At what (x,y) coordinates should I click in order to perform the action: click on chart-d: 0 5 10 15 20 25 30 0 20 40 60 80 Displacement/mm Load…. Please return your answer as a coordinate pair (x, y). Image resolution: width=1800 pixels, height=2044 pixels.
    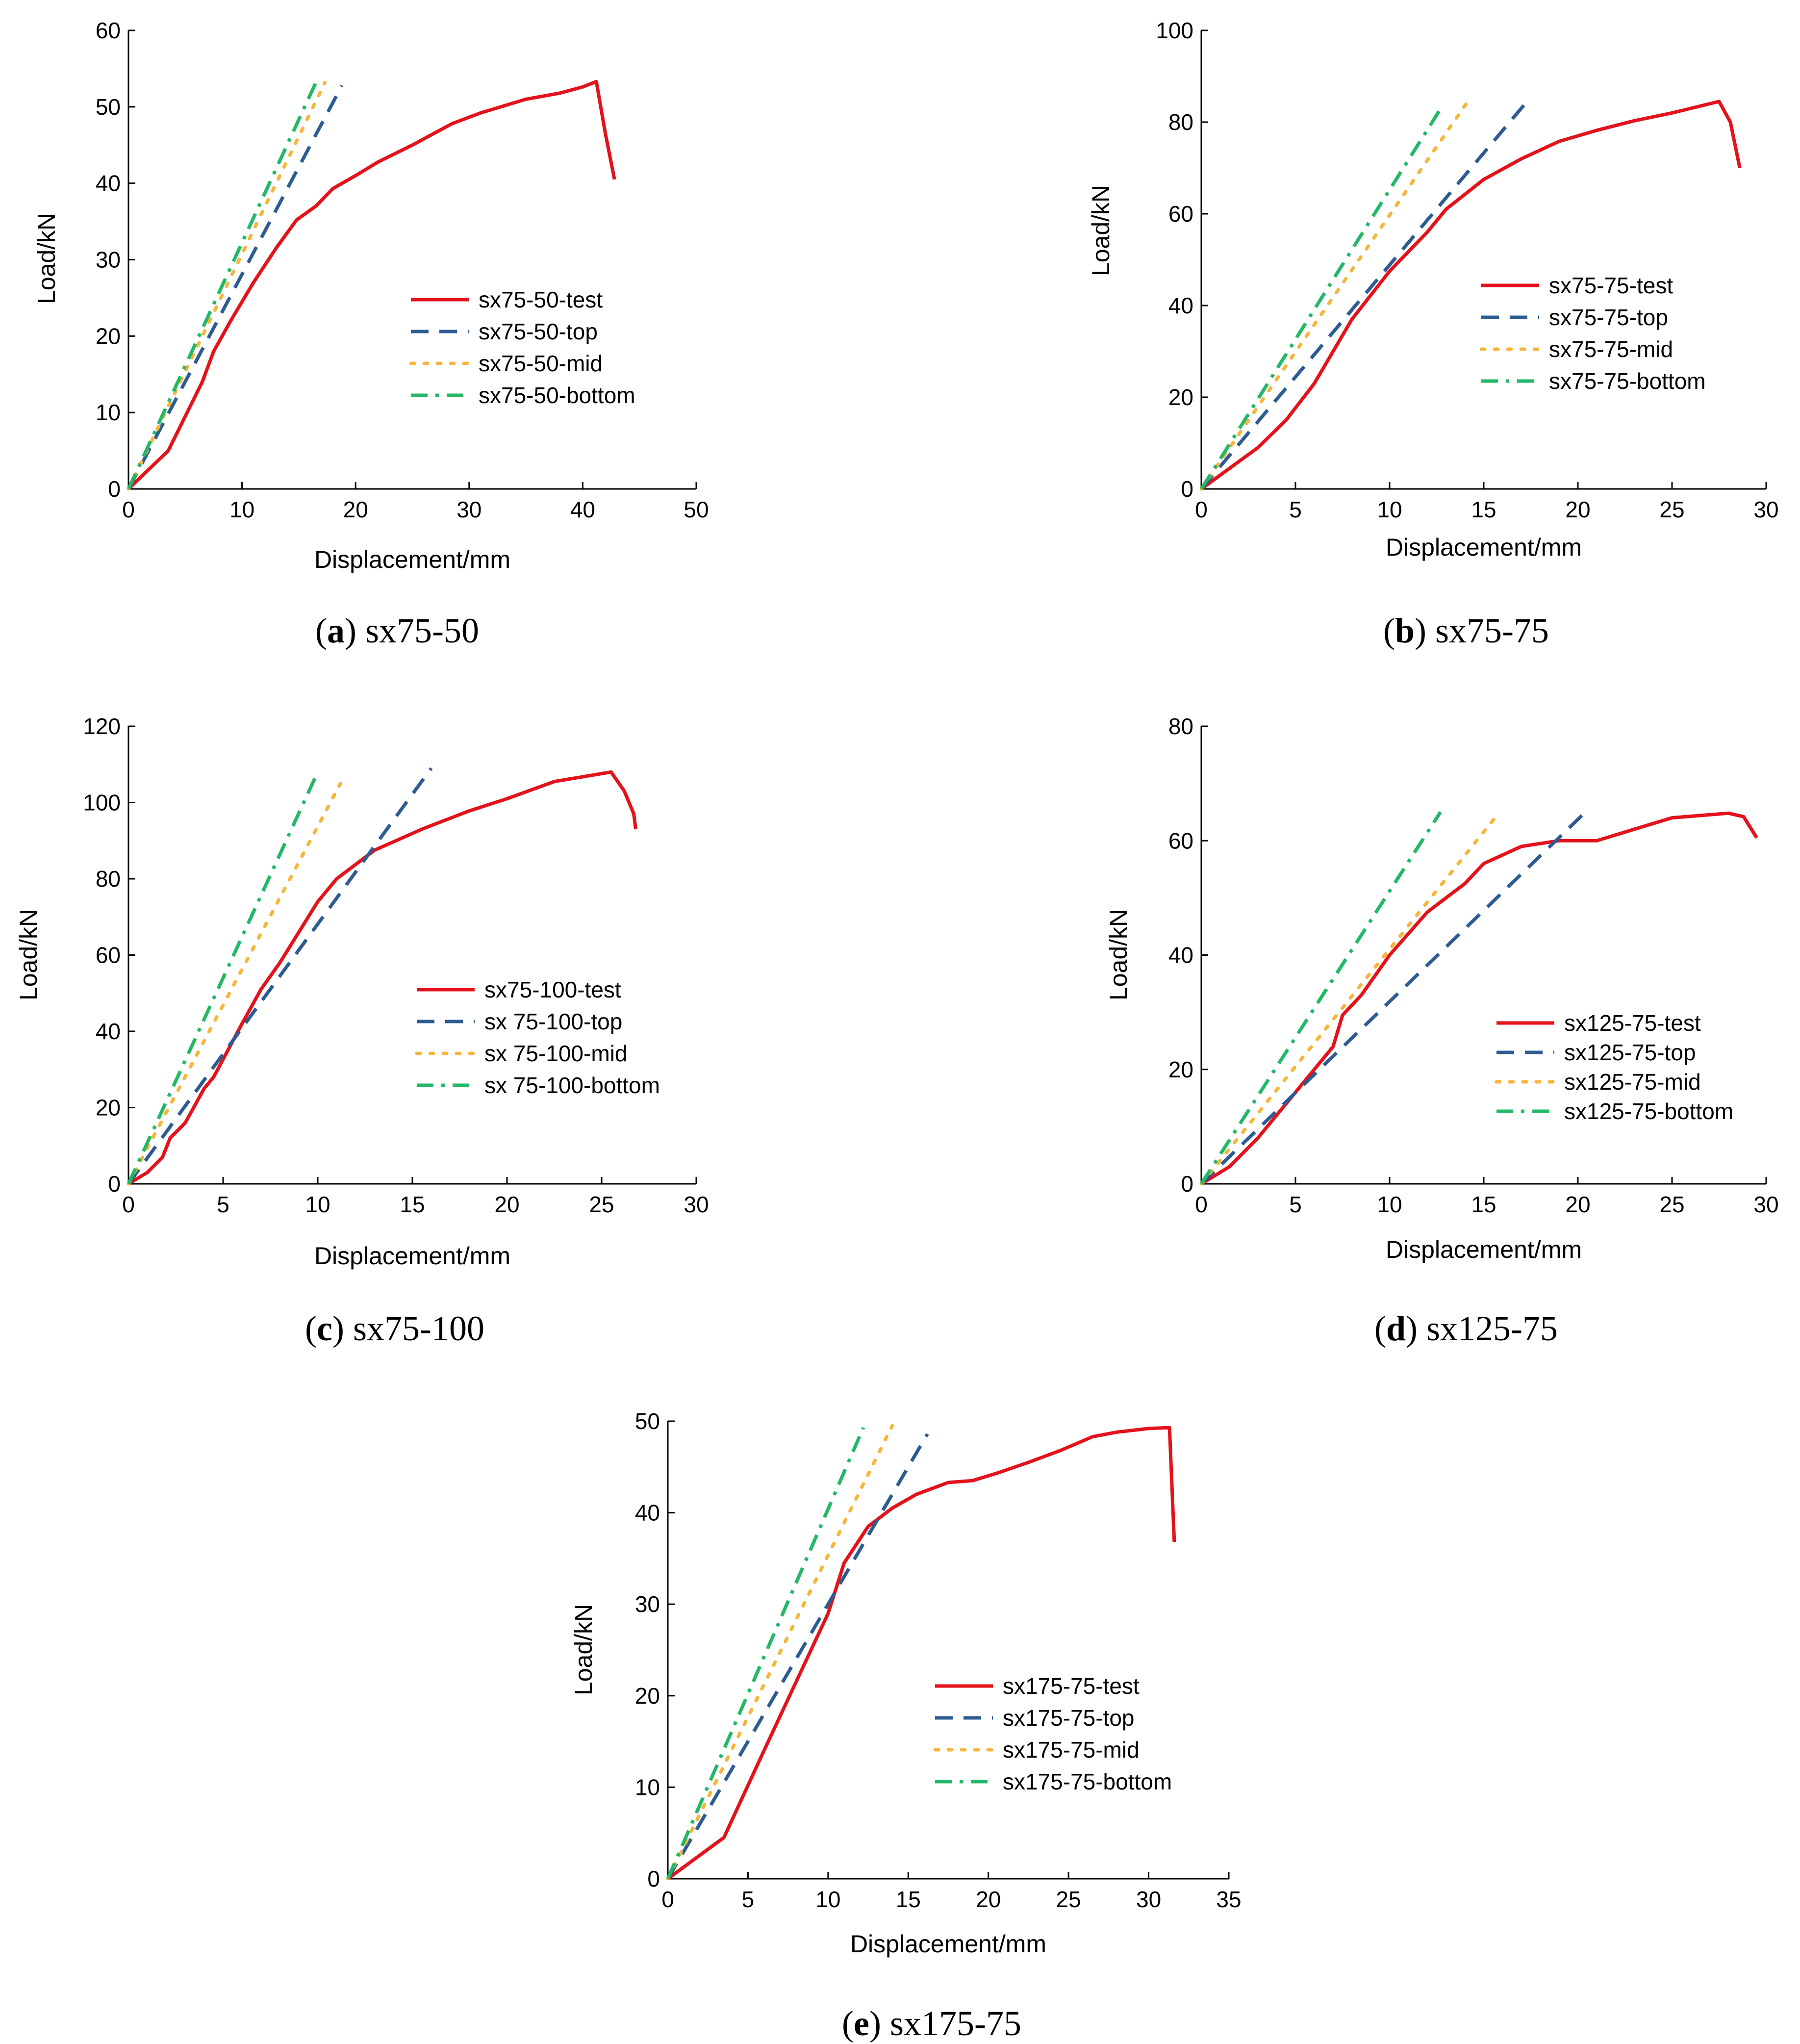
    Looking at the image, I should click on (1442, 1031).